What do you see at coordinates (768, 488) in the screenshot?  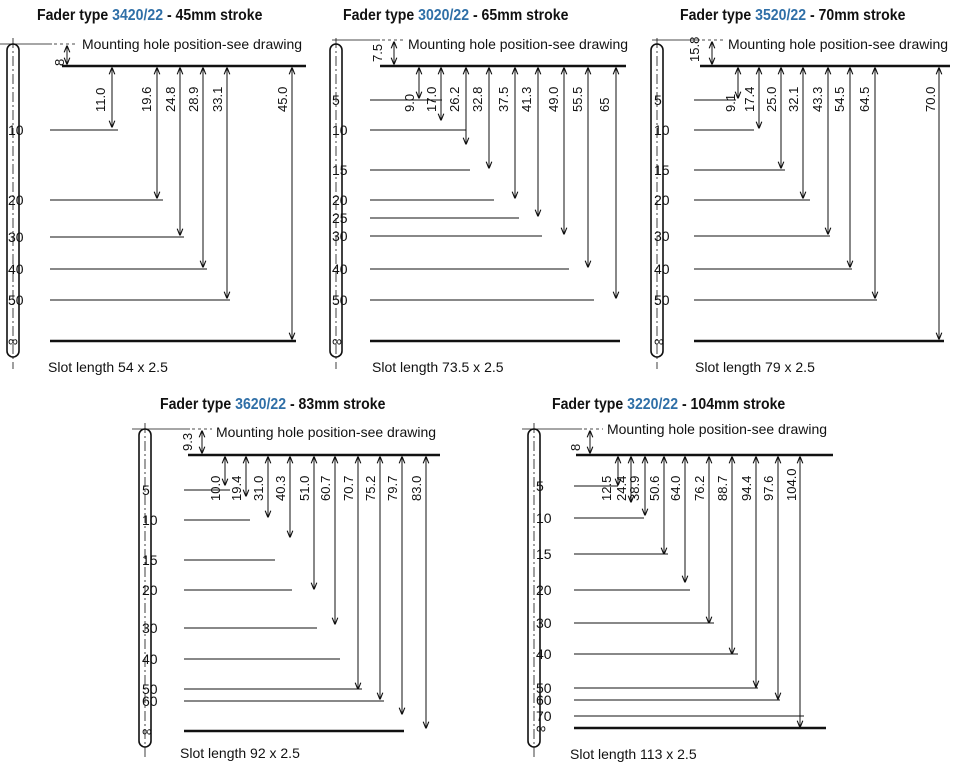 I see `dimension-label: 97.6` at bounding box center [768, 488].